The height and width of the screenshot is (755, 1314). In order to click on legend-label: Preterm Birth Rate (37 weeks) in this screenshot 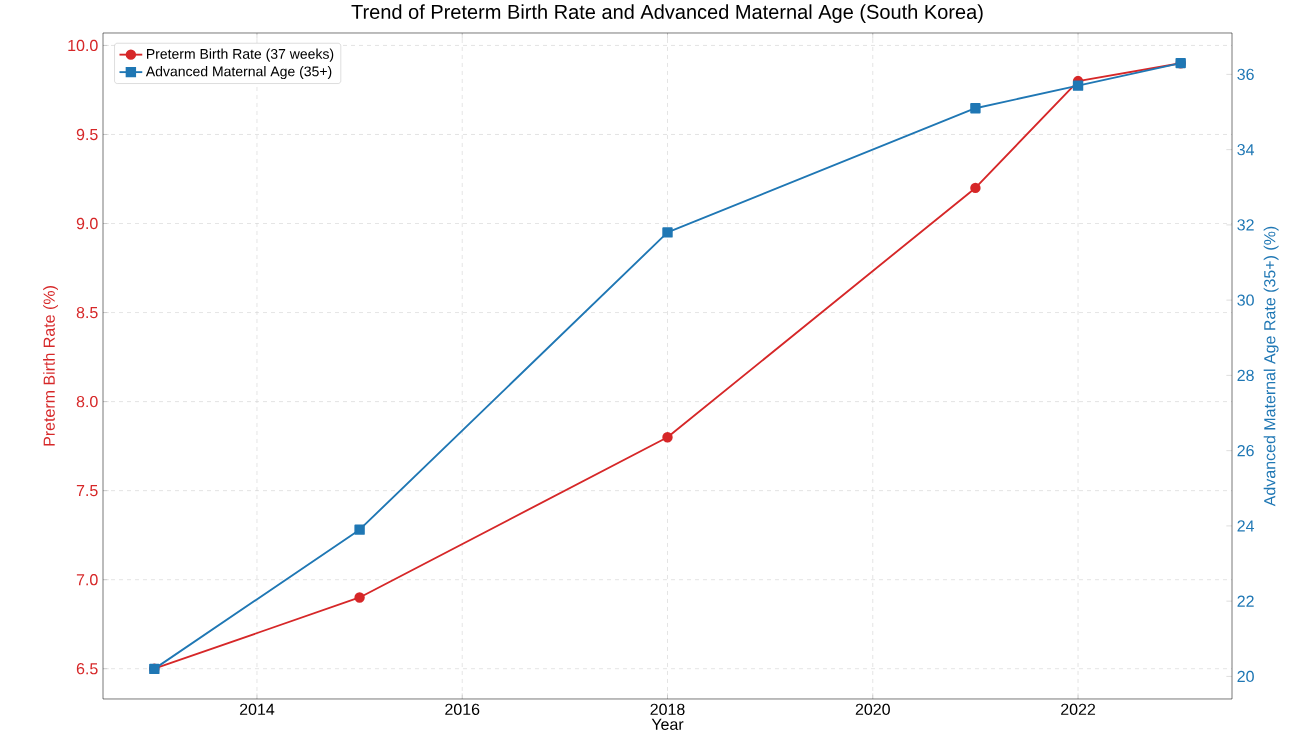, I will do `click(240, 55)`.